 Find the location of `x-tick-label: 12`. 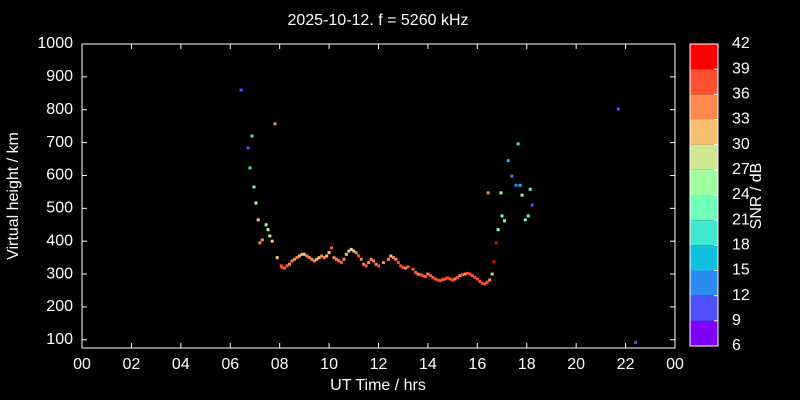

x-tick-label: 12 is located at coordinates (379, 364).